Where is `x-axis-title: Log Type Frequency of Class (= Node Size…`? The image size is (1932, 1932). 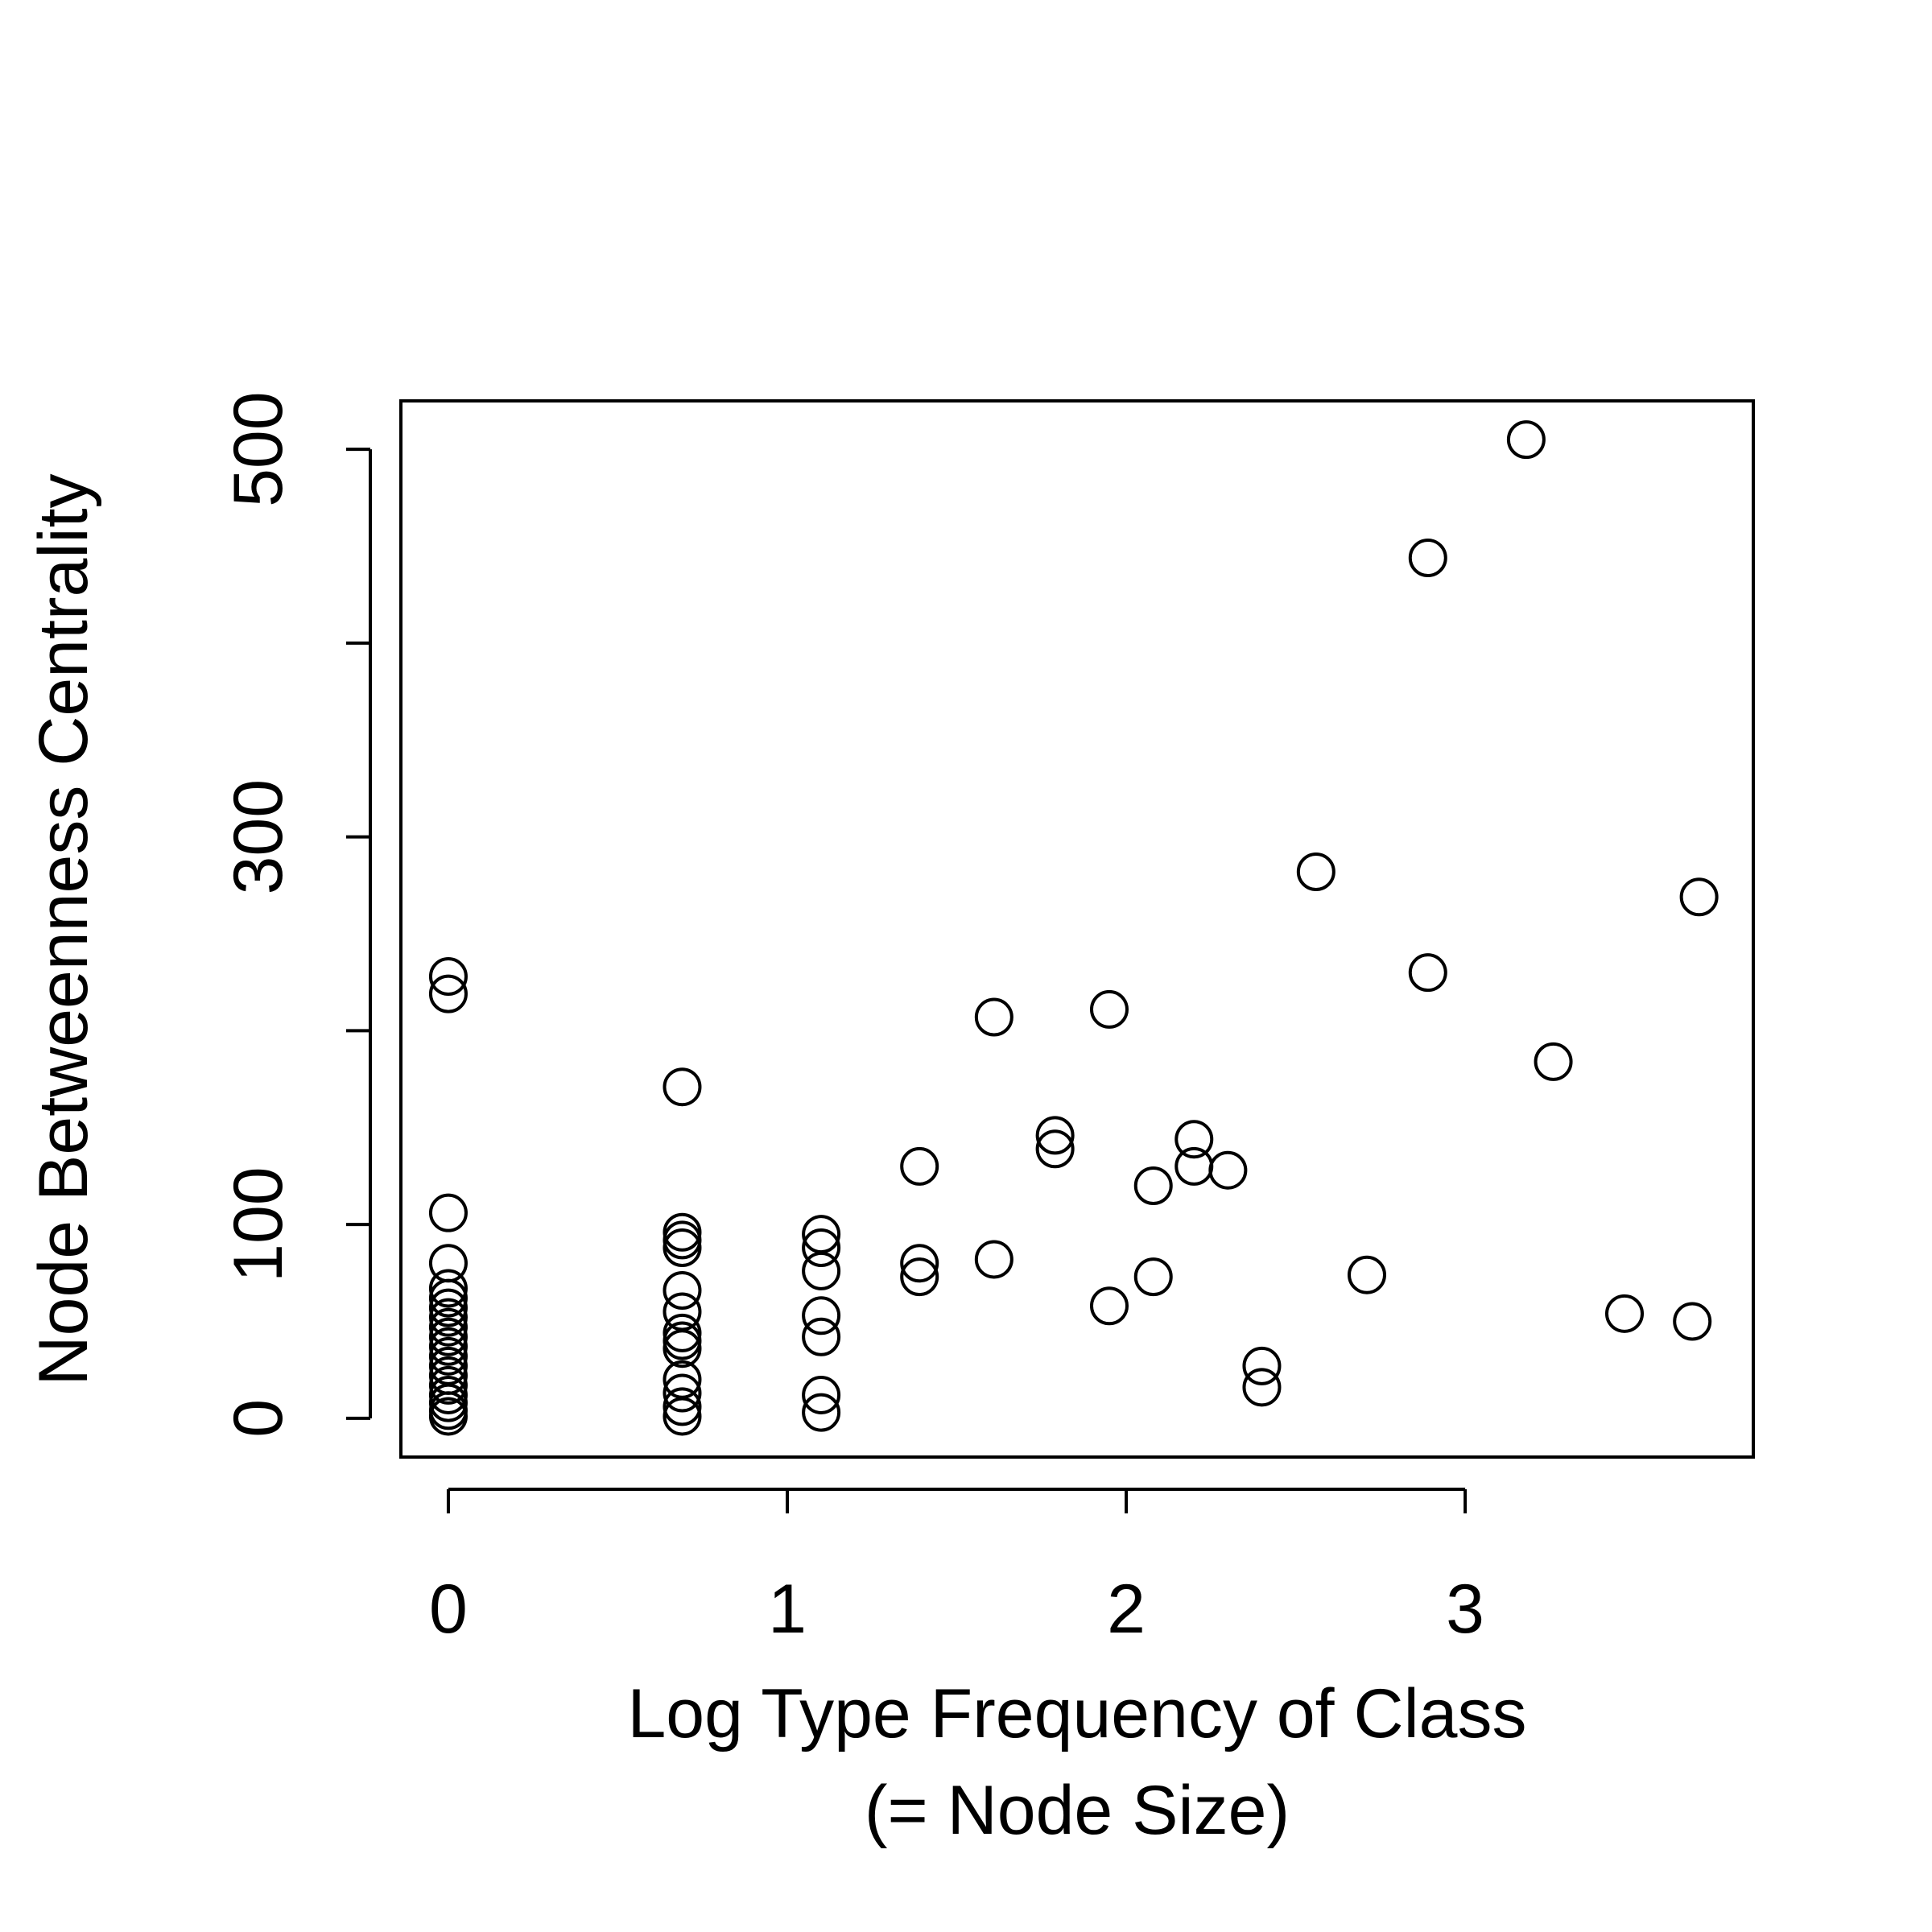 x-axis-title: Log Type Frequency of Class (= Node Size… is located at coordinates (1076, 1762).